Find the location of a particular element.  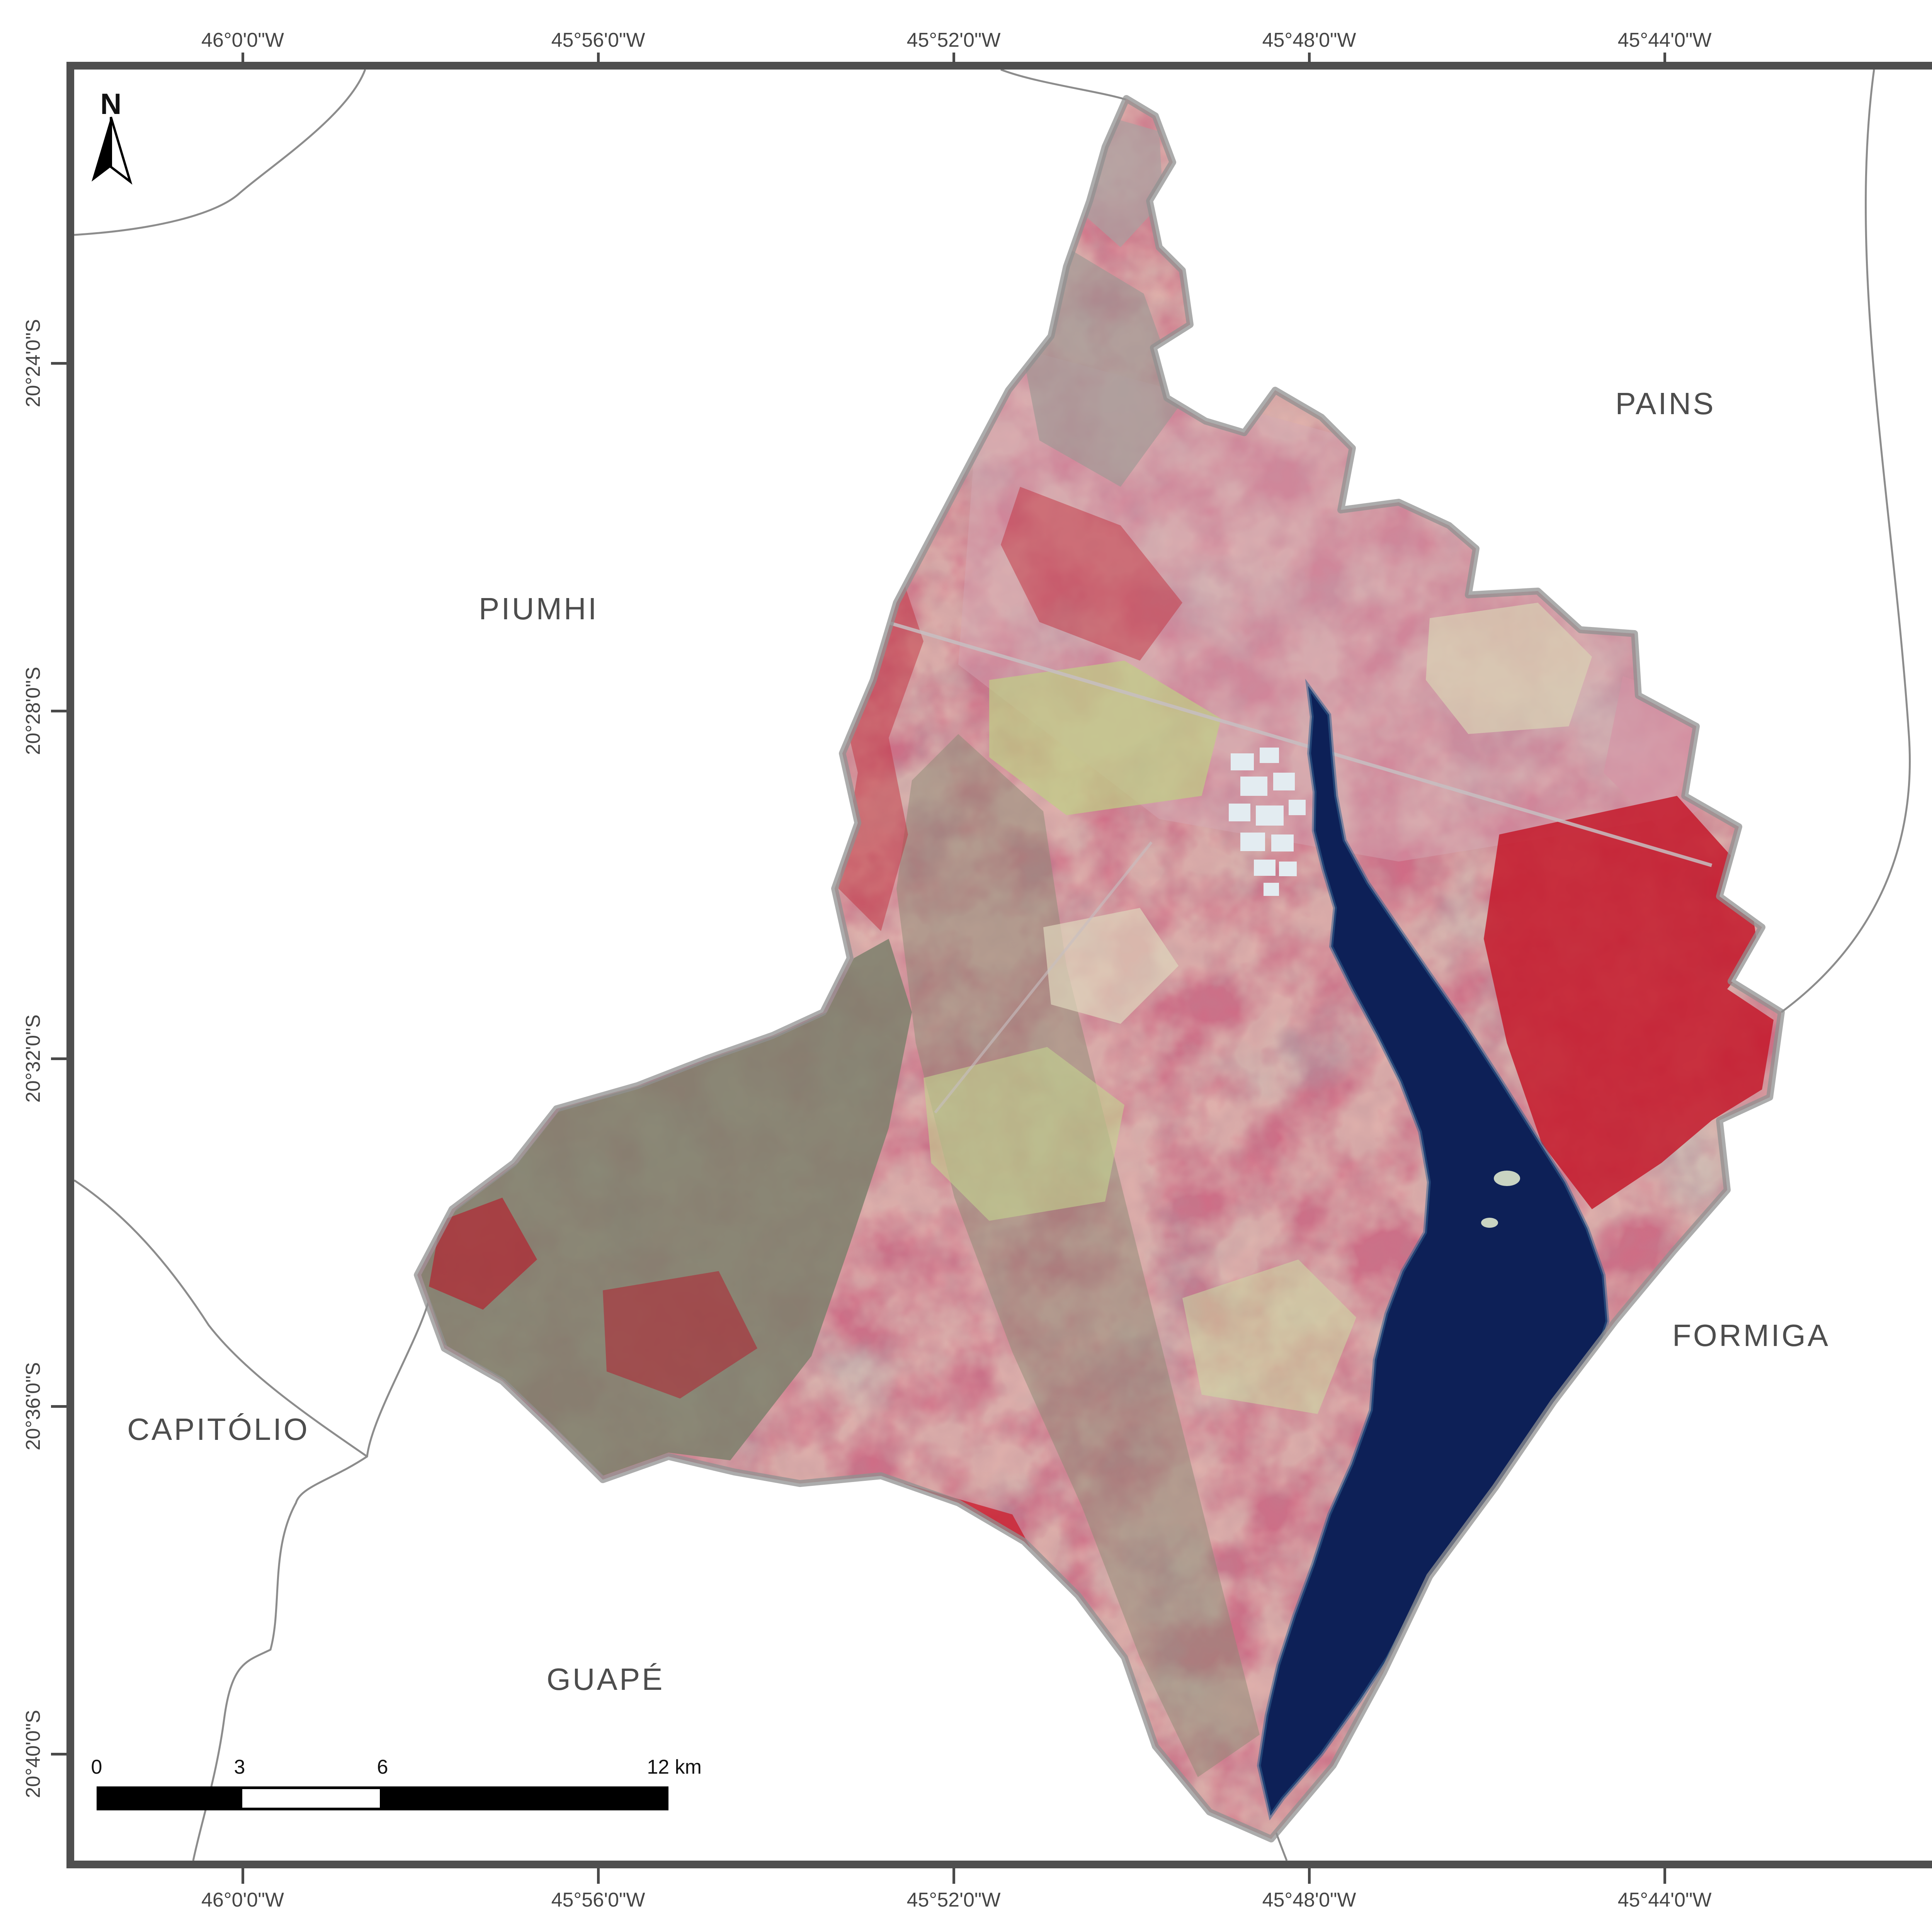

scalebar-label-12: 12 km is located at coordinates (674, 1767).